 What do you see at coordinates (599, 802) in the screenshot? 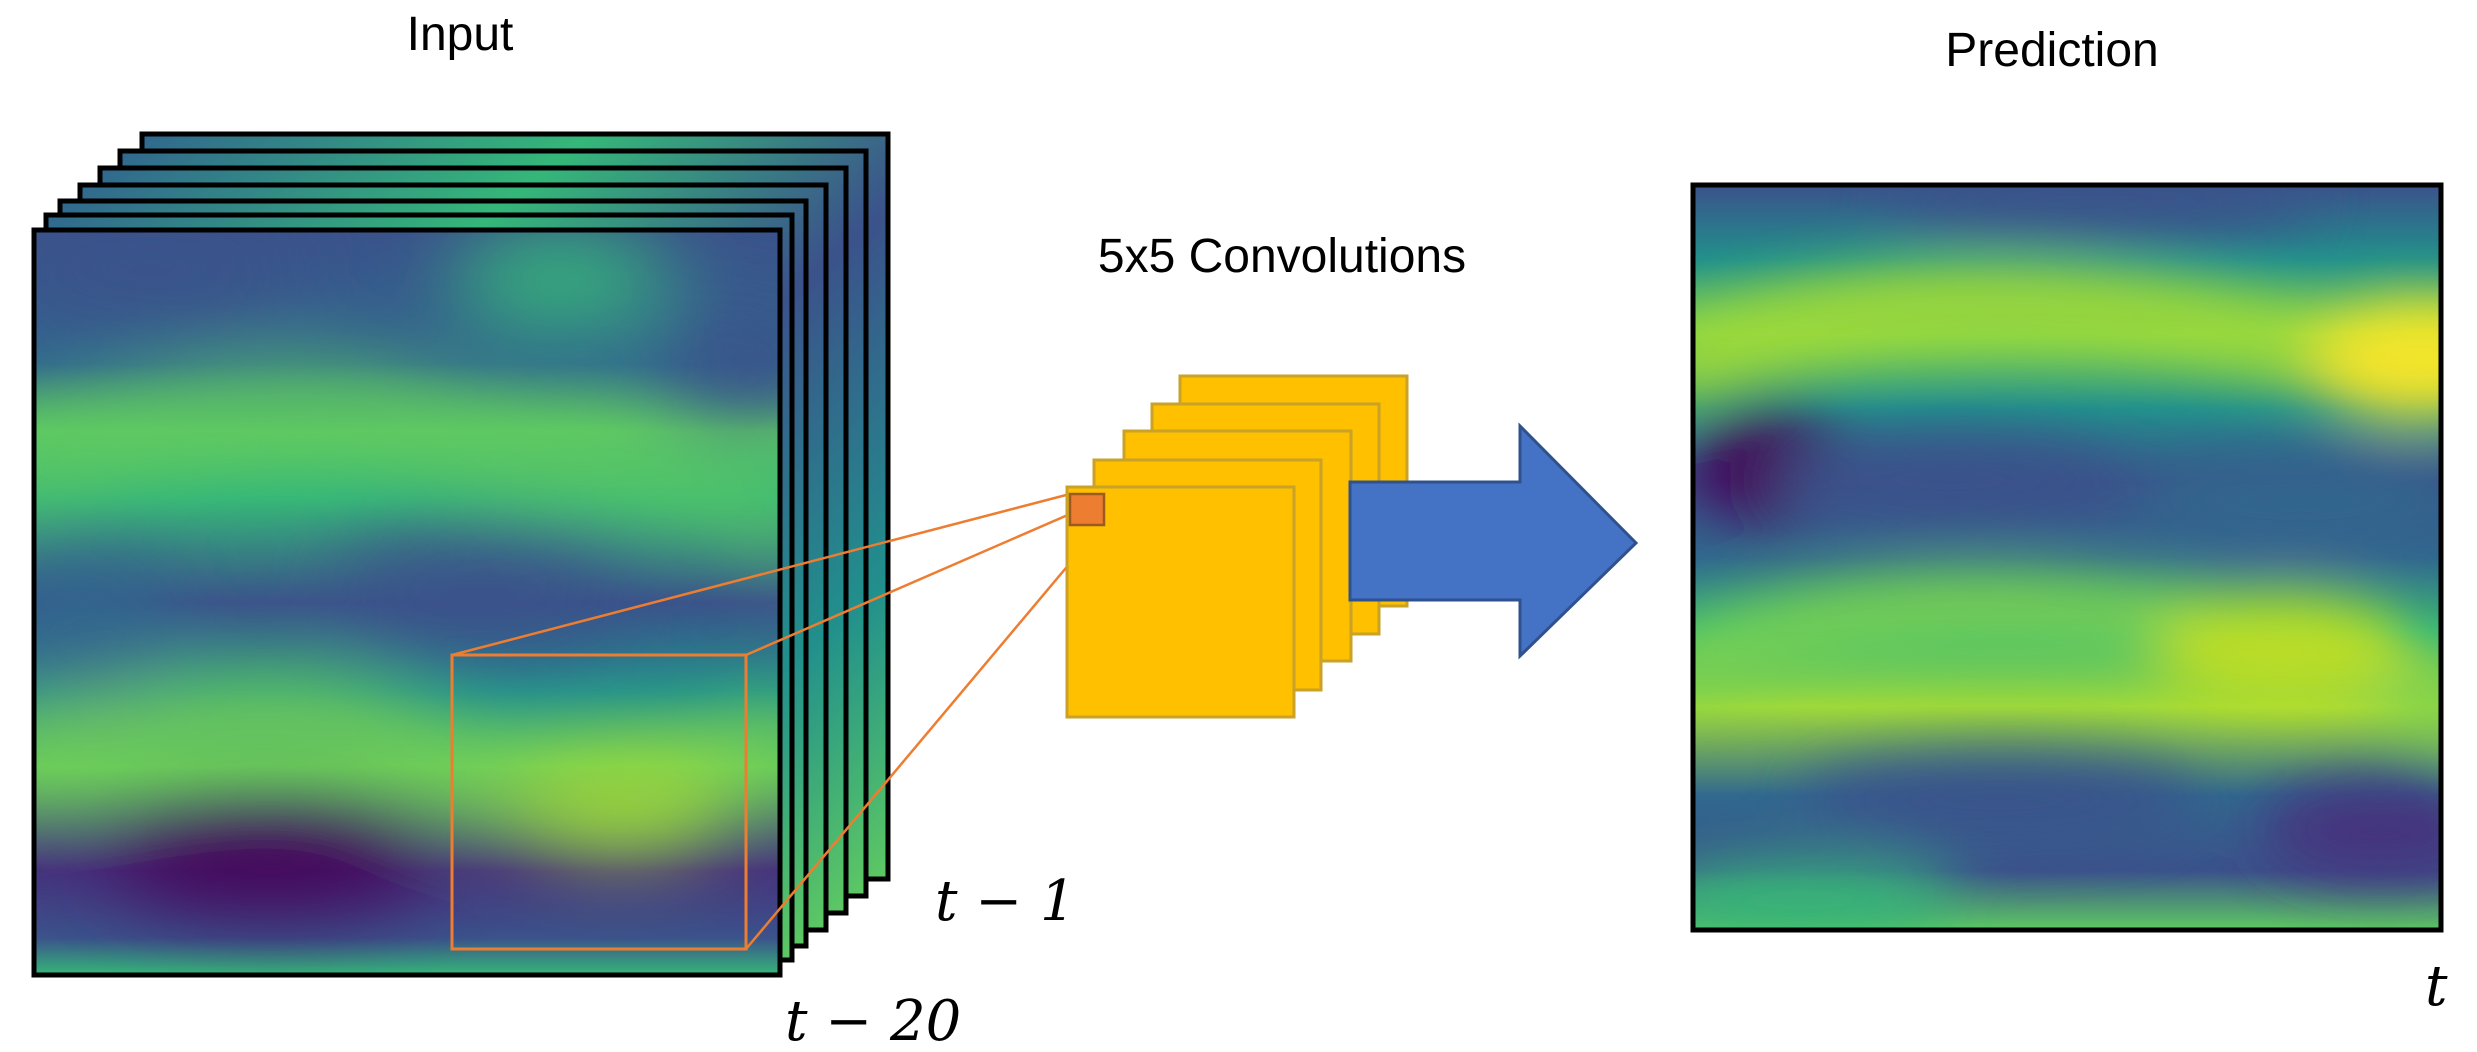
I see `receptive-field-box` at bounding box center [599, 802].